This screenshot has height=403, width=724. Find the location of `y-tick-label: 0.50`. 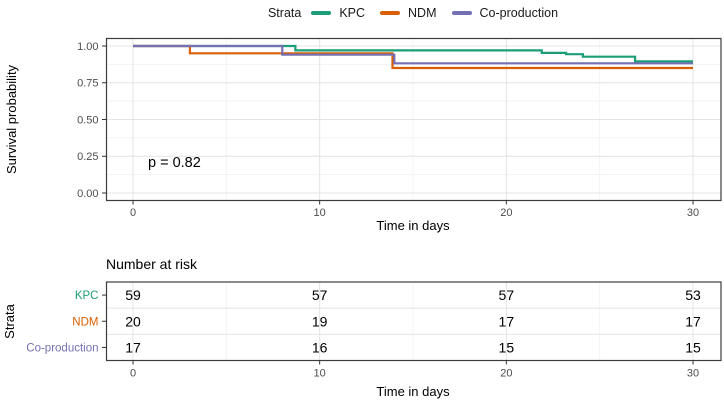

y-tick-label: 0.50 is located at coordinates (87, 120).